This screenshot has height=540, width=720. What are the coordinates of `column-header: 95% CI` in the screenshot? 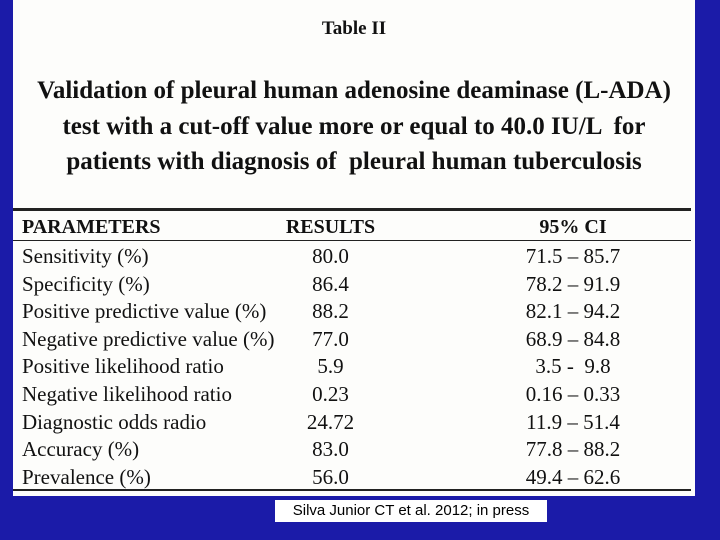 It's located at (573, 227).